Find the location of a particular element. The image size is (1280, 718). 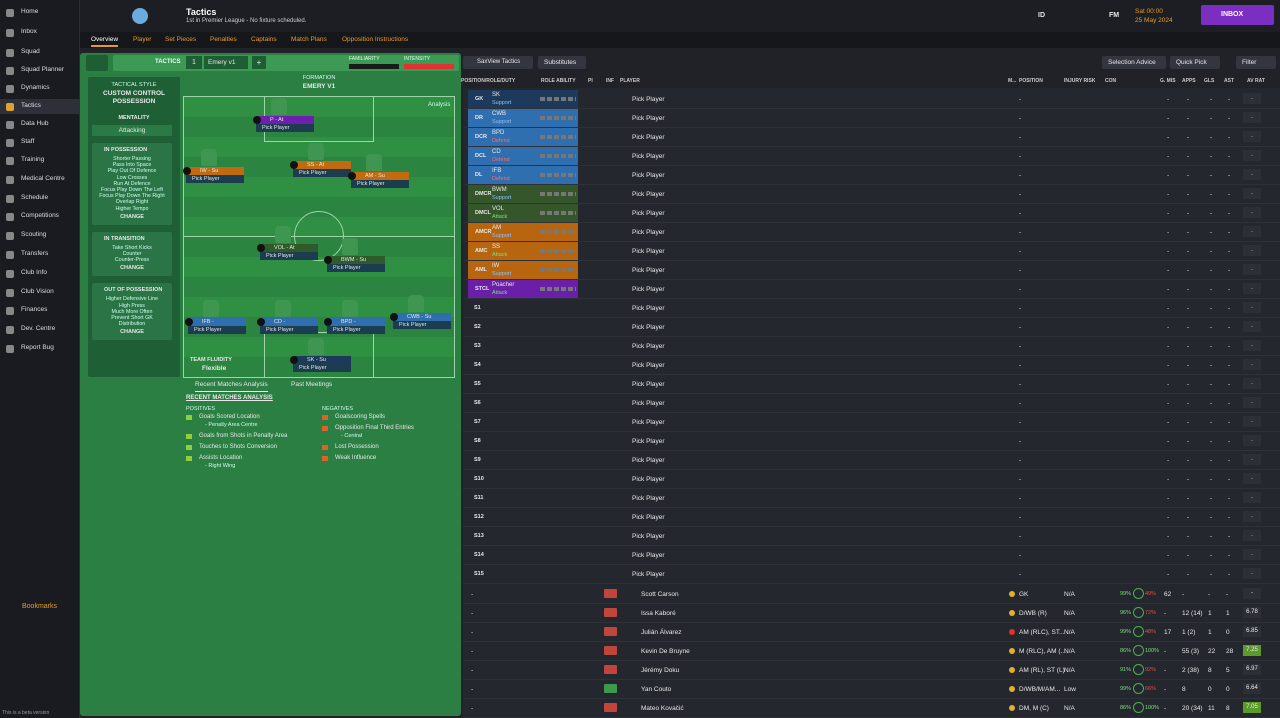

role-label: BWM - Su is located at coordinates (356, 260).